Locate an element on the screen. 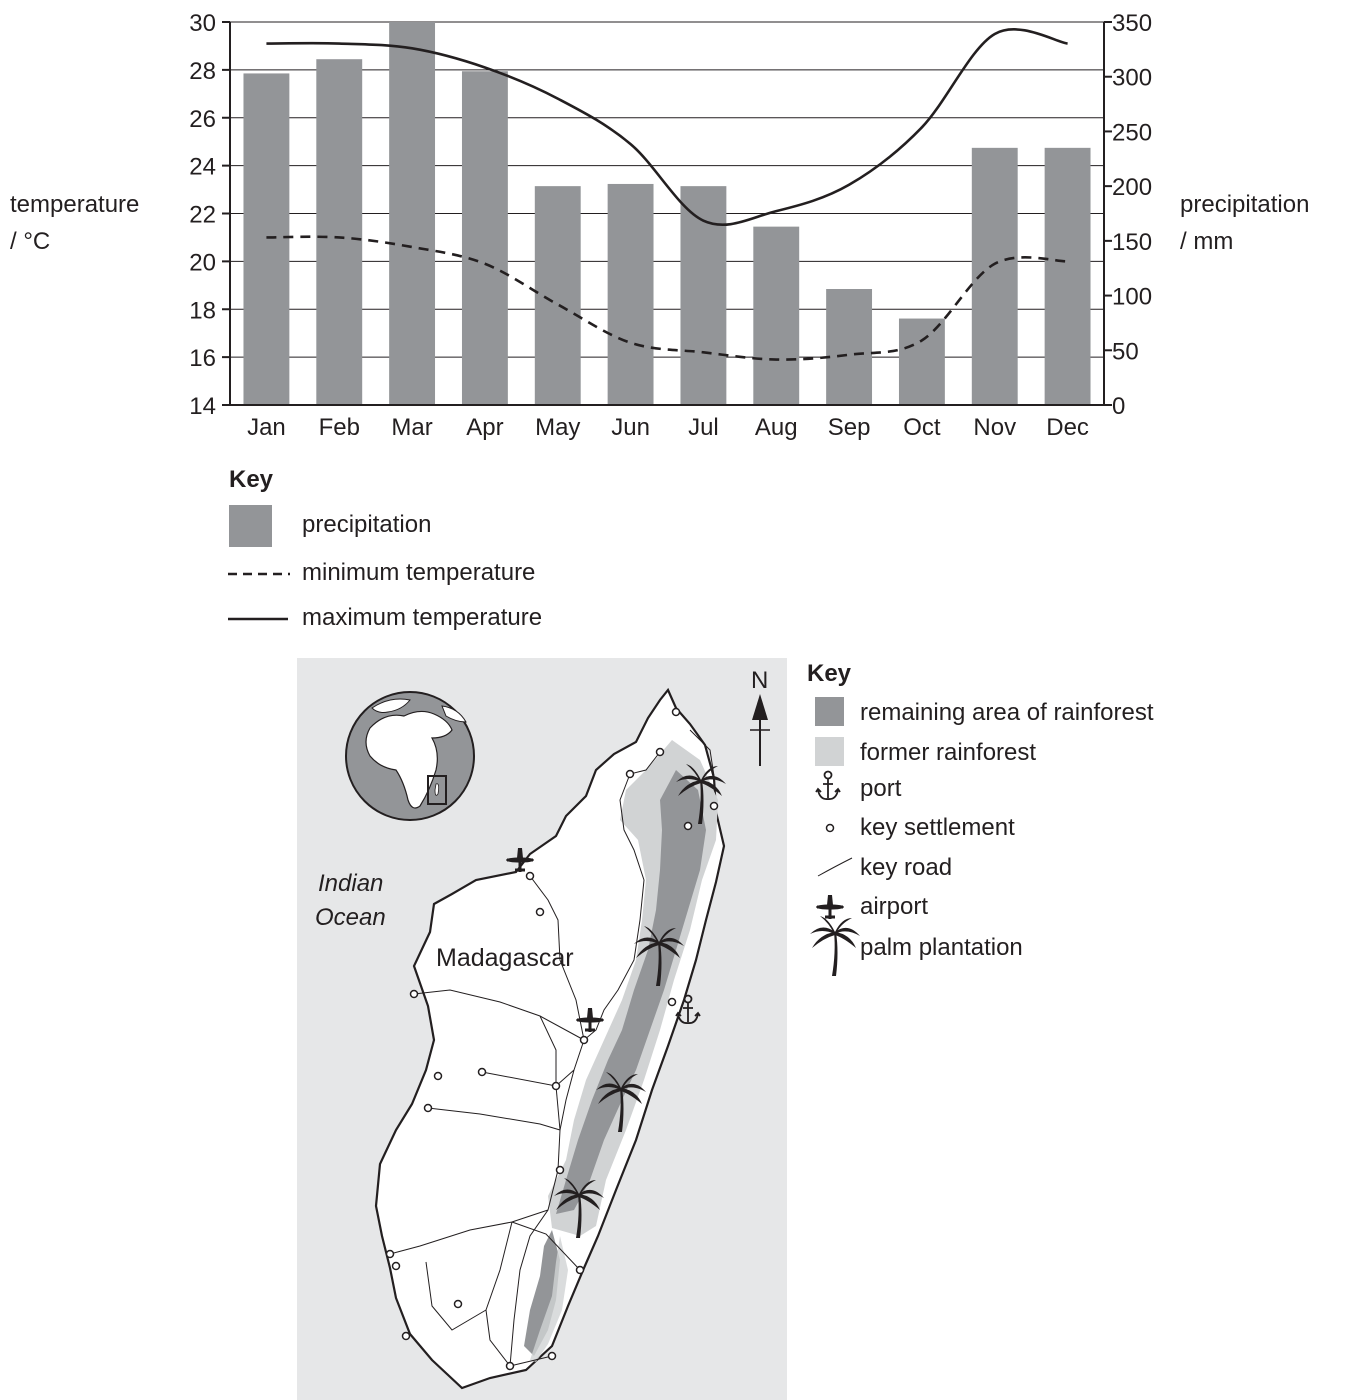  right-axis-tick-label: 100 is located at coordinates (1132, 297).